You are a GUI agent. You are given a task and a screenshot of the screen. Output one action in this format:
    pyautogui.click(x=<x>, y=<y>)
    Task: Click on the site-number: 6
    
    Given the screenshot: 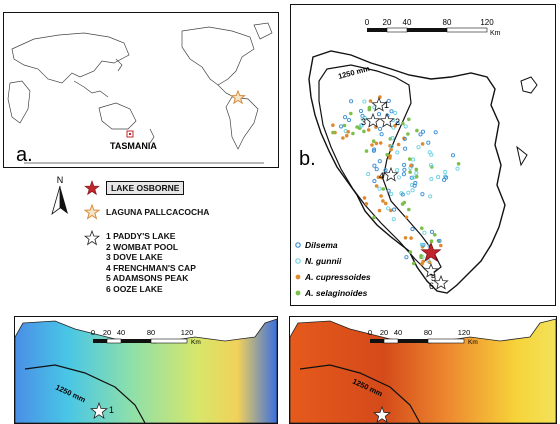 What is the action you would take?
    pyautogui.click(x=431, y=286)
    